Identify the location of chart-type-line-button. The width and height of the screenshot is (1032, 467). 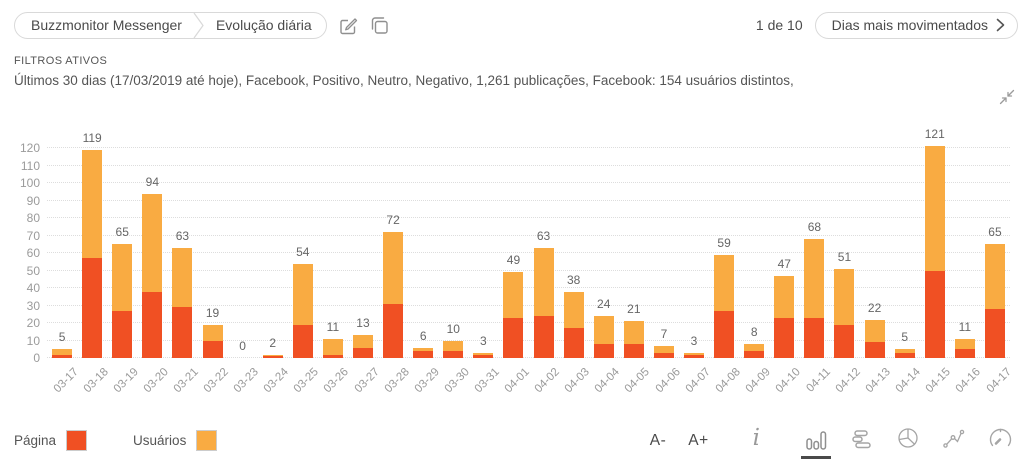
(954, 442).